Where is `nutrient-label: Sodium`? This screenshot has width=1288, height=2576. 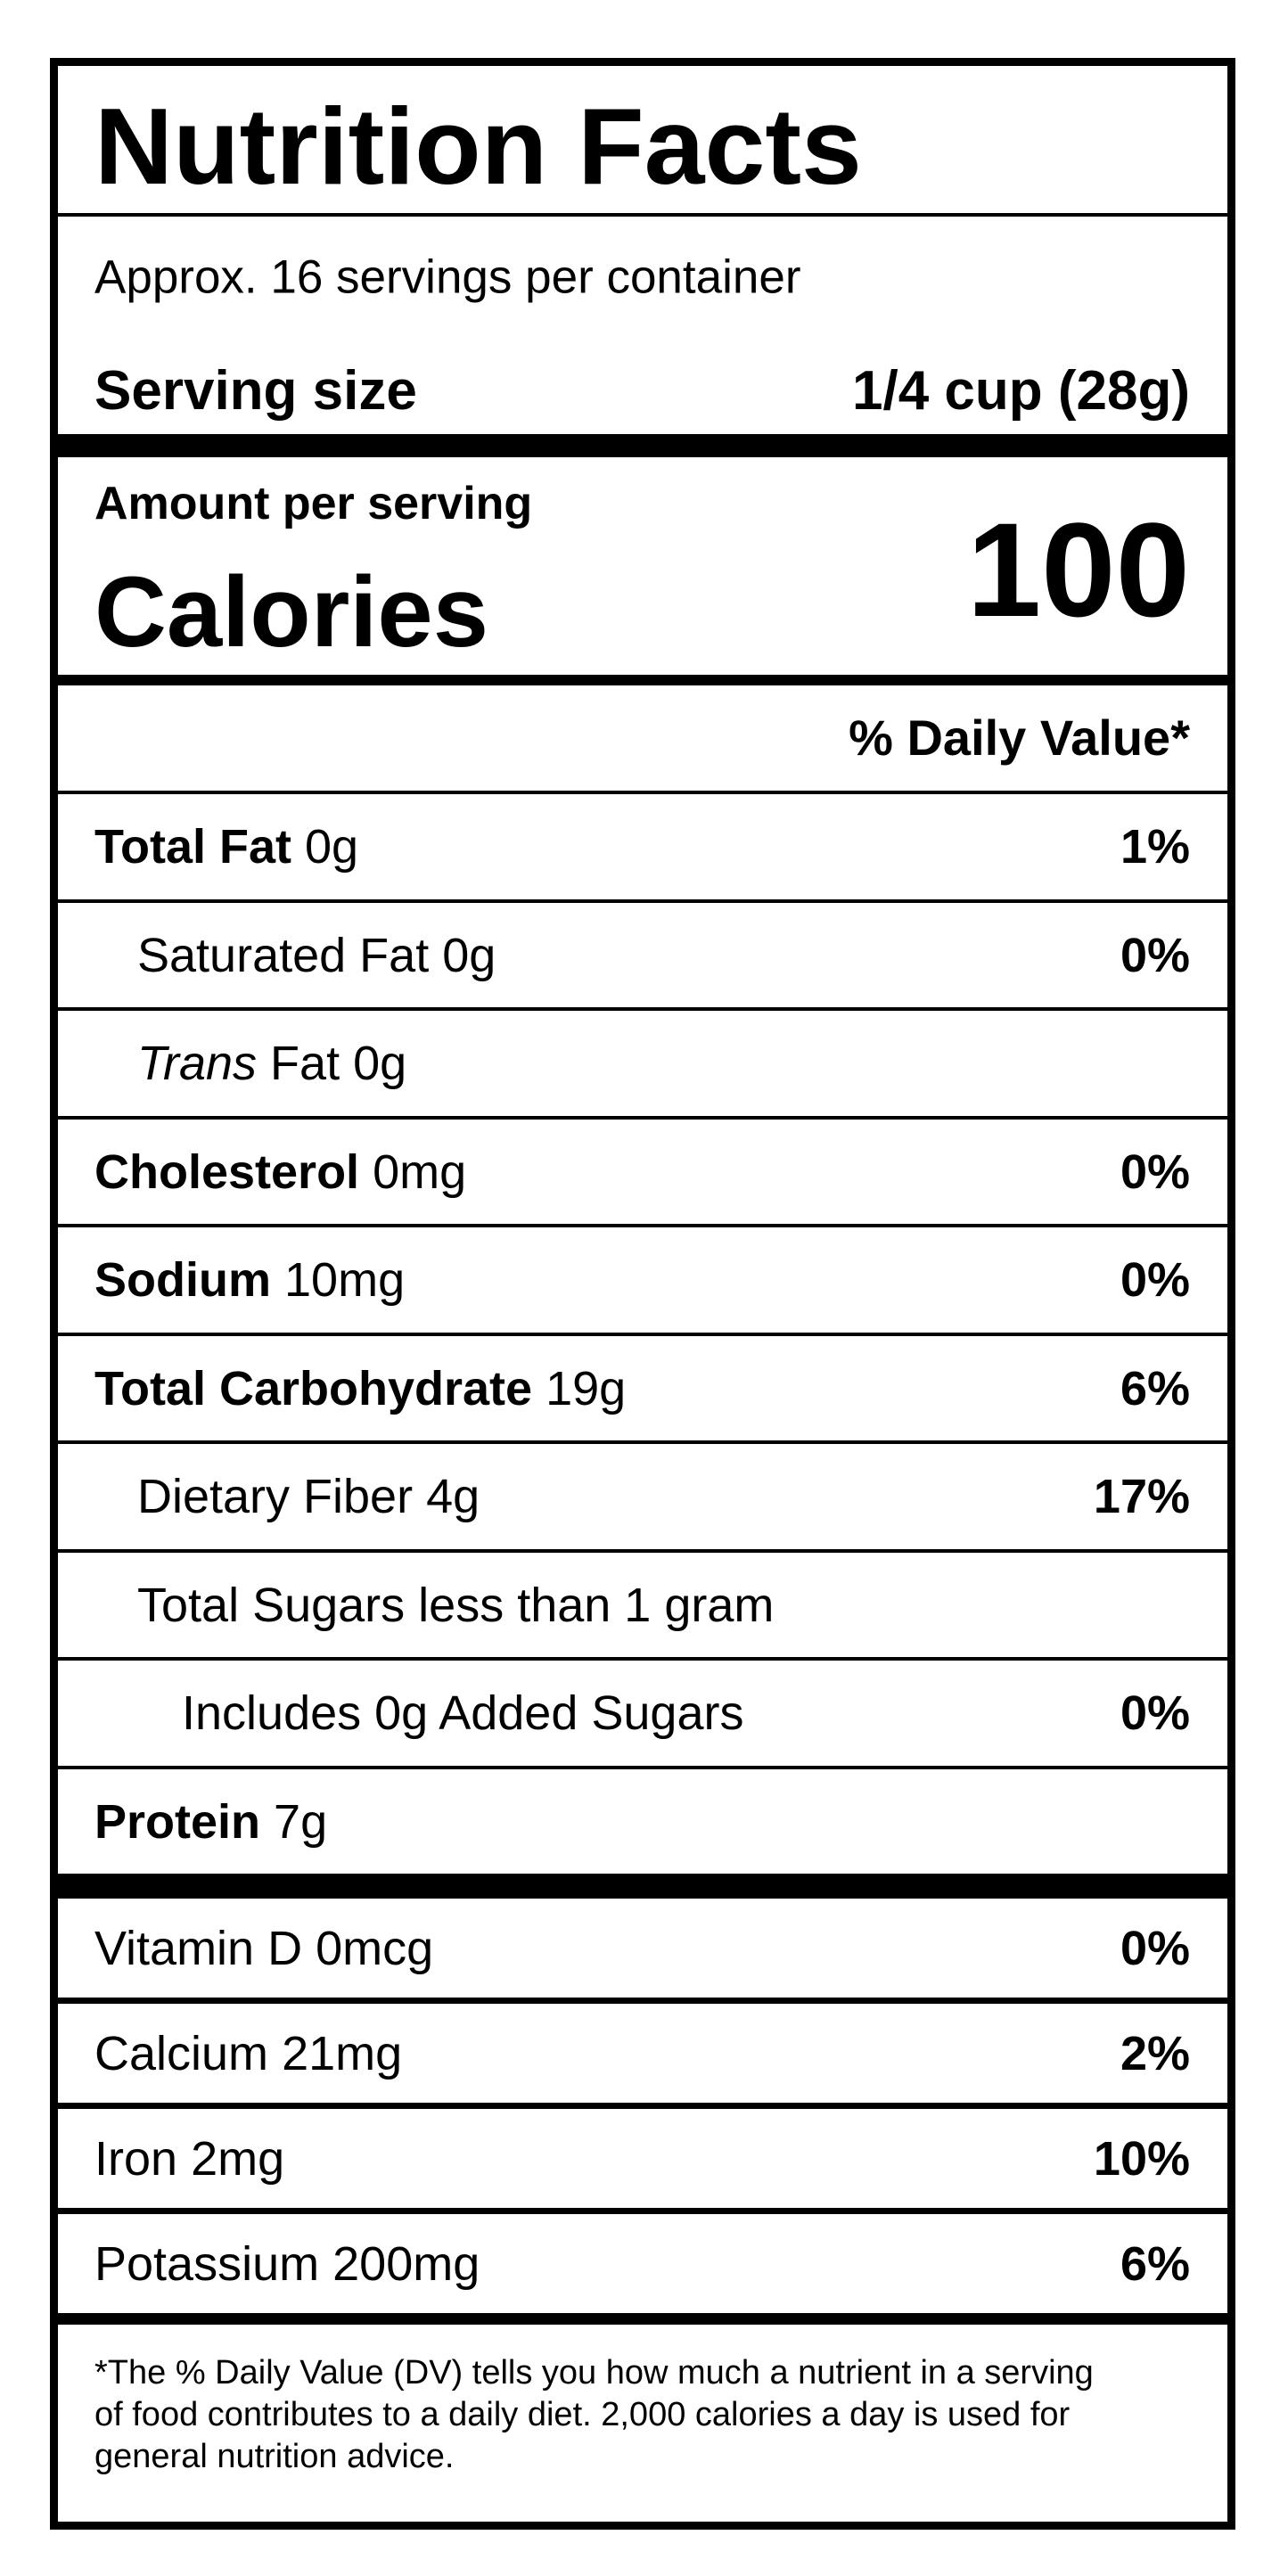 nutrient-label: Sodium is located at coordinates (182, 1280).